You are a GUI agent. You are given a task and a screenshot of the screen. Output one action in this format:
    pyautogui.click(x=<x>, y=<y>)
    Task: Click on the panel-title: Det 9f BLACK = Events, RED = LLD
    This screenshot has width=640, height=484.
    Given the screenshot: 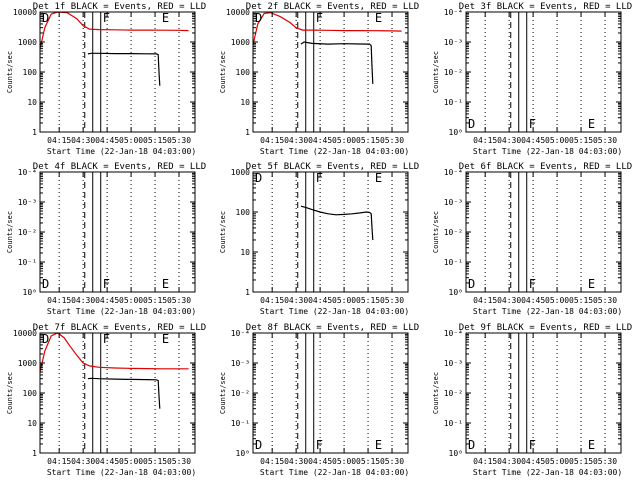 What is the action you would take?
    pyautogui.click(x=545, y=328)
    